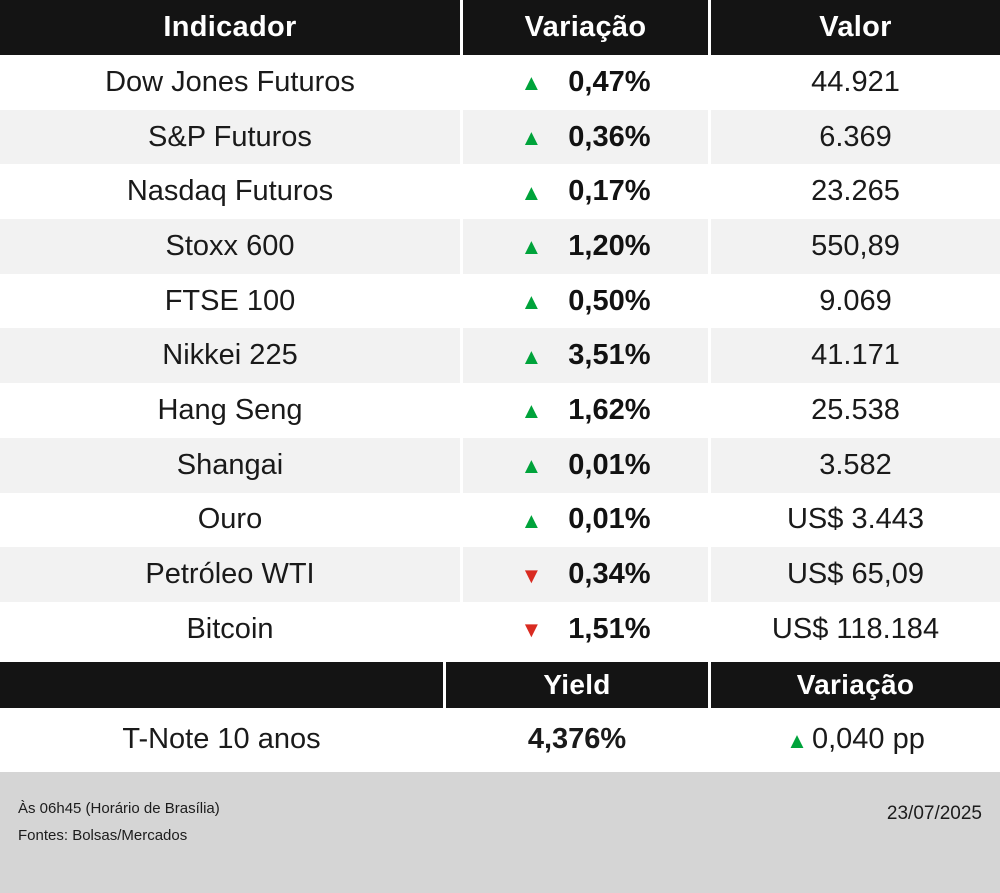 The width and height of the screenshot is (1000, 893). I want to click on variation-cell: ▼ 1,51%, so click(585, 629).